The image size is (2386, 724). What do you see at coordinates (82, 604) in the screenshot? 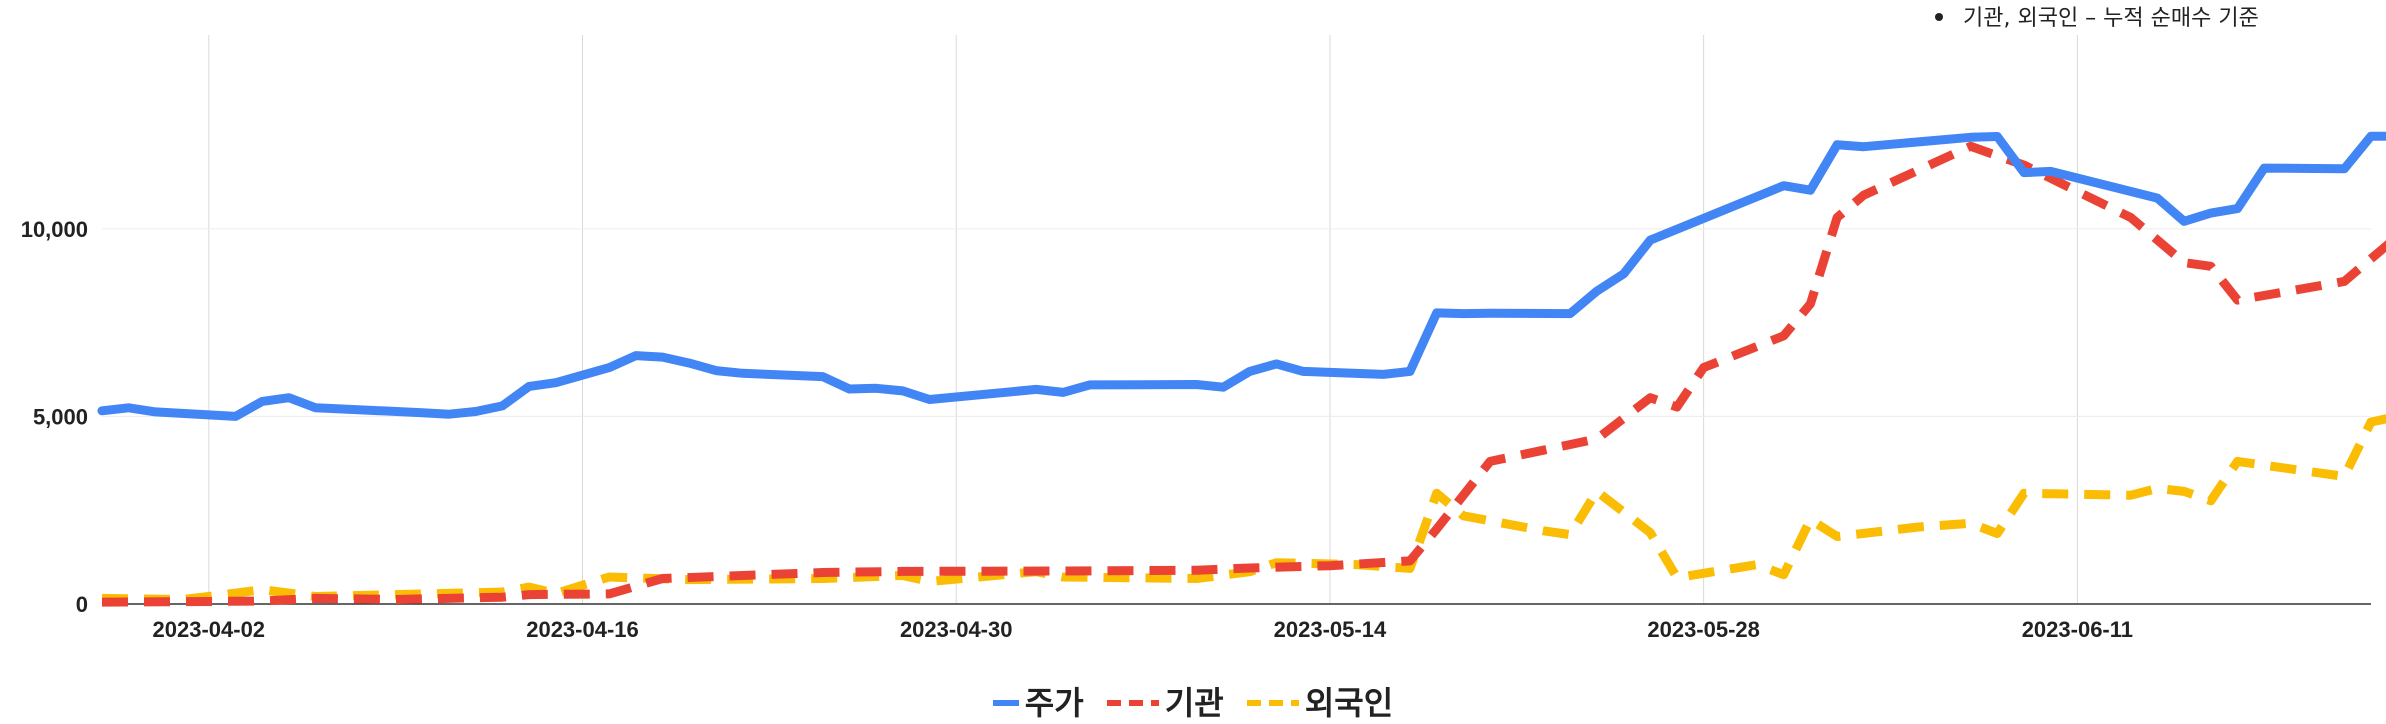
I see `y-tick-label: 0` at bounding box center [82, 604].